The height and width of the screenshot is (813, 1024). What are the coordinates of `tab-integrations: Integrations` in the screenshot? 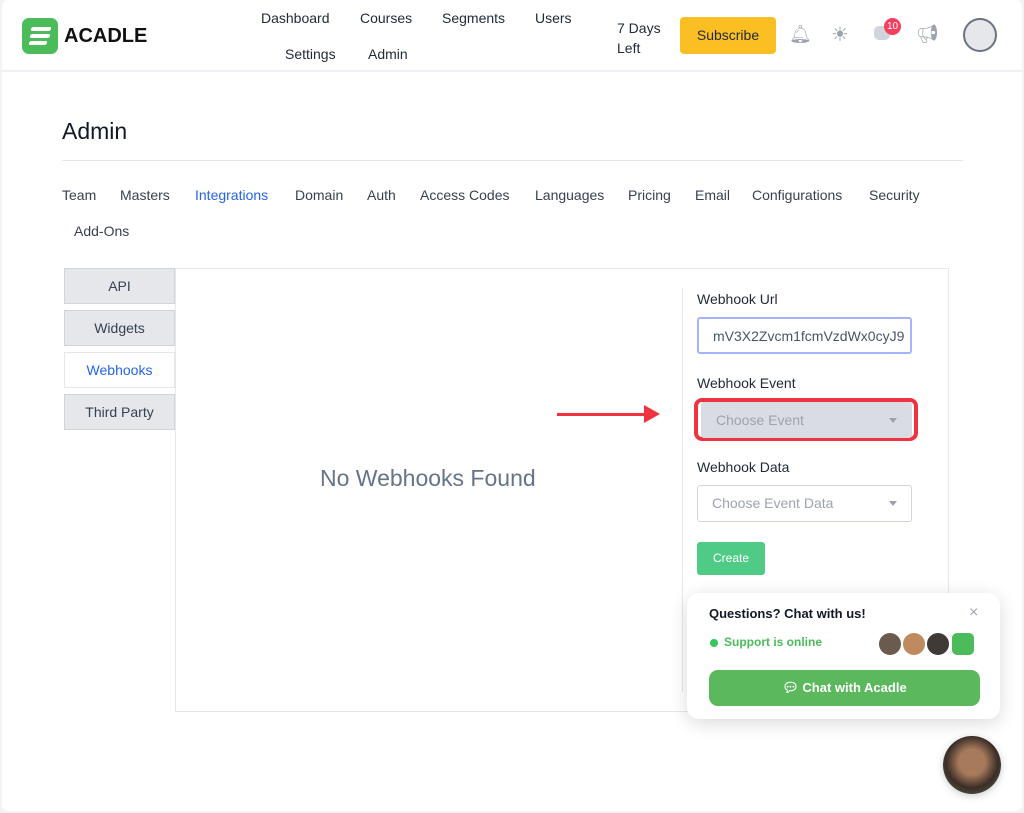 It's located at (232, 195).